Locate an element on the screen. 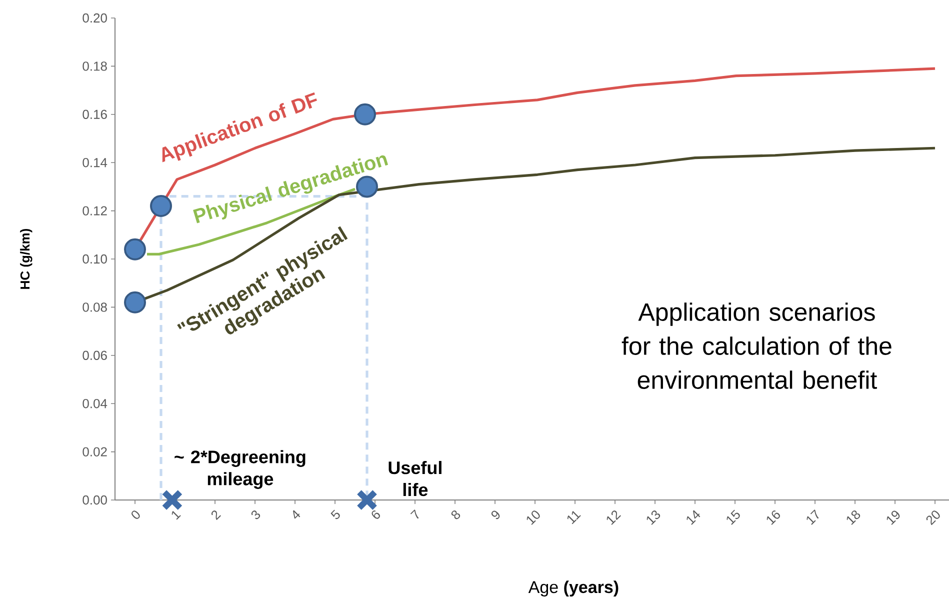 This screenshot has height=606, width=949. x-tick-label: 8 is located at coordinates (455, 515).